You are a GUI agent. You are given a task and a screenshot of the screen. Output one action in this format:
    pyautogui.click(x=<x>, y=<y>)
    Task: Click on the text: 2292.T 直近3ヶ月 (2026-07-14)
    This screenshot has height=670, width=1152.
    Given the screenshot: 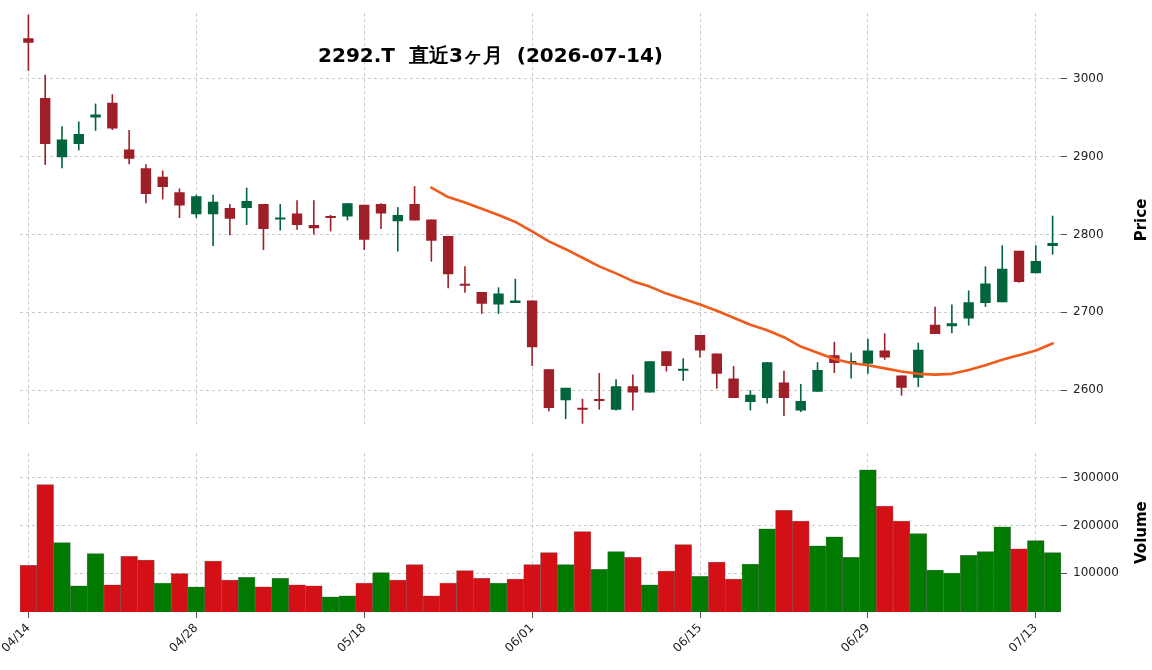 What is the action you would take?
    pyautogui.click(x=490, y=55)
    